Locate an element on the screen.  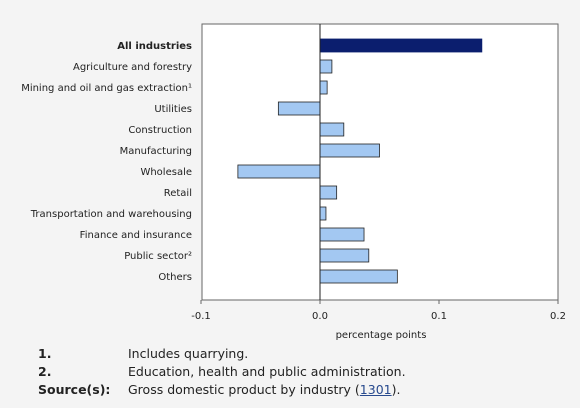
footnote-1: 1. Includes quarrying. is located at coordinates (303, 354).